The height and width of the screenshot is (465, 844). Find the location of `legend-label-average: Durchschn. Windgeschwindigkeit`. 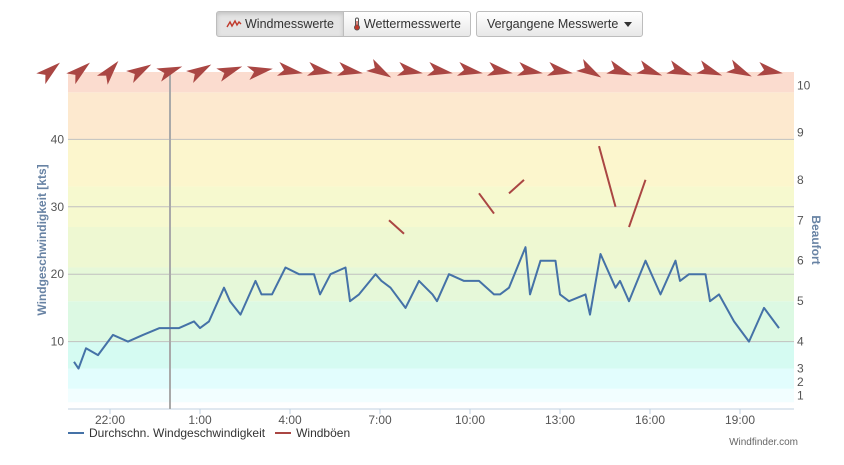

legend-label-average: Durchschn. Windgeschwindigkeit is located at coordinates (177, 433).